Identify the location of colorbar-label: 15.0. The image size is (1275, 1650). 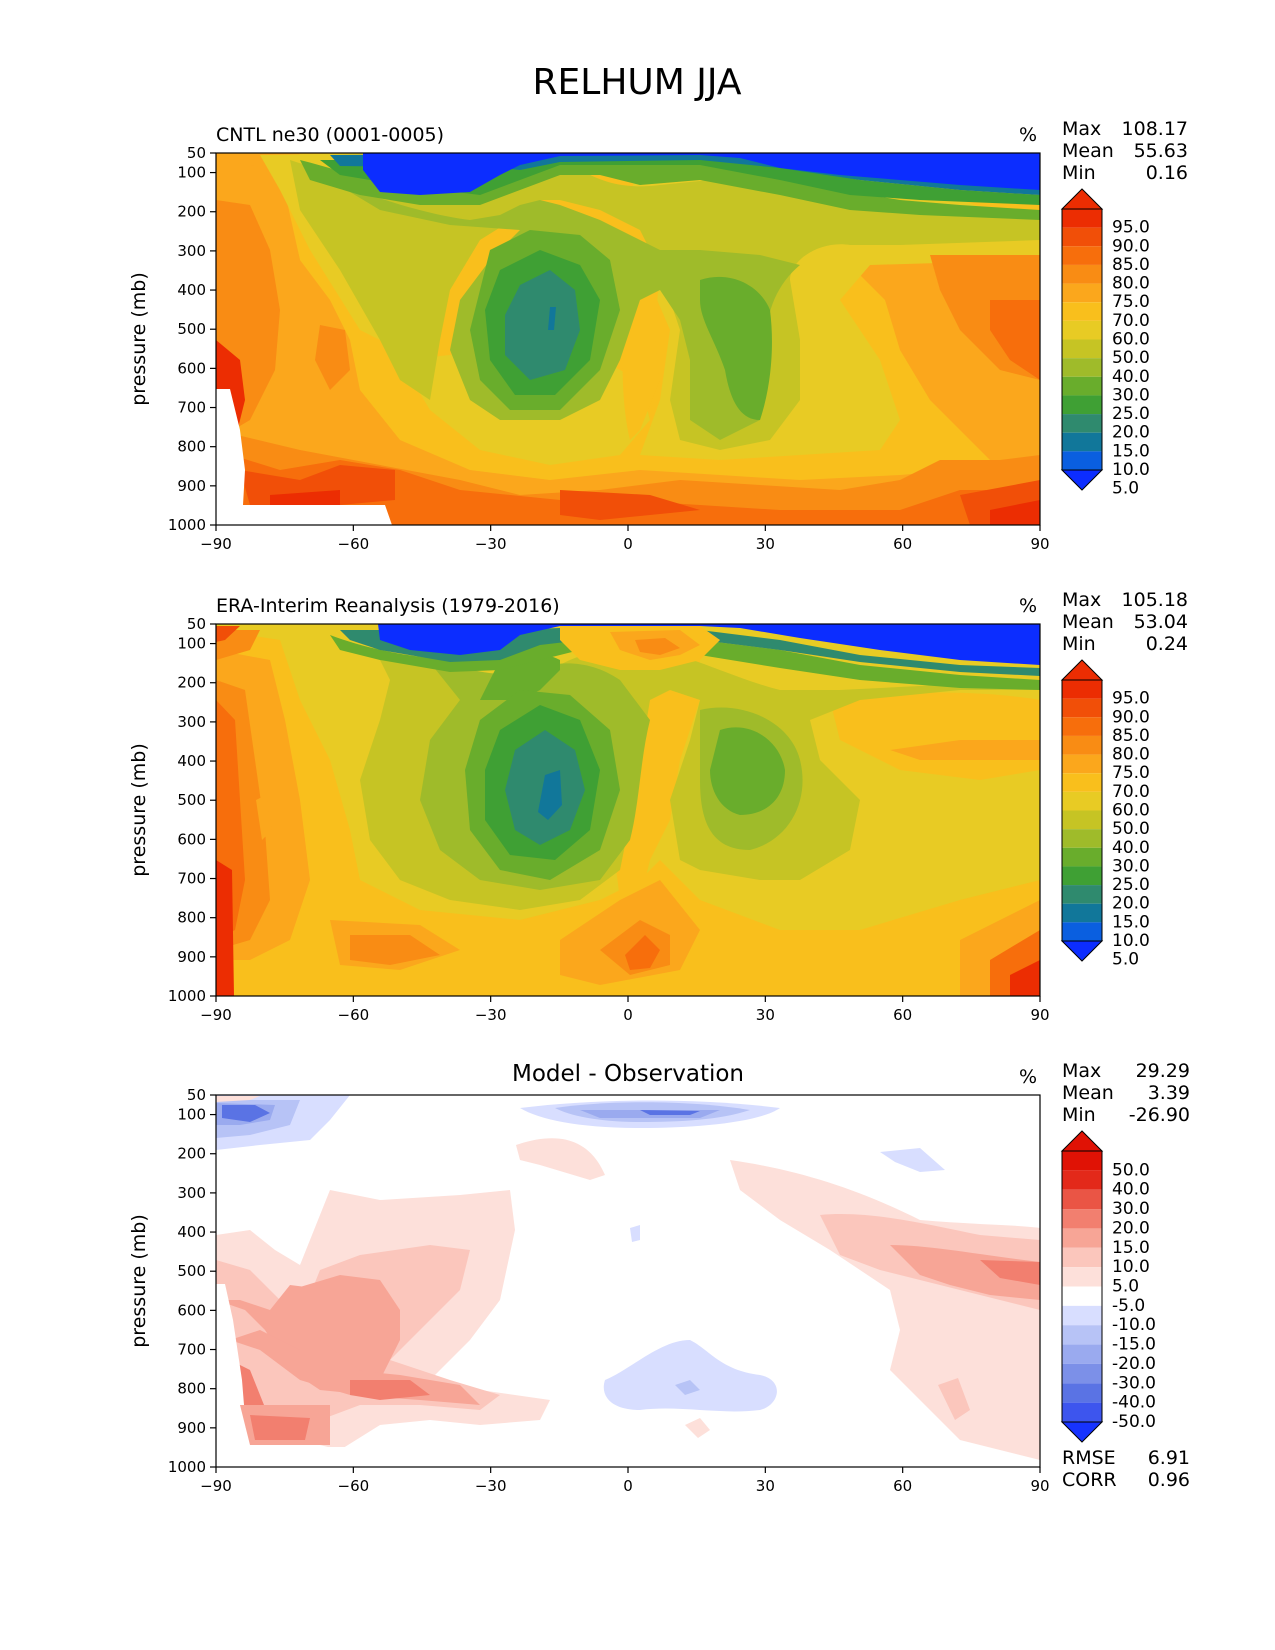
(1131, 922).